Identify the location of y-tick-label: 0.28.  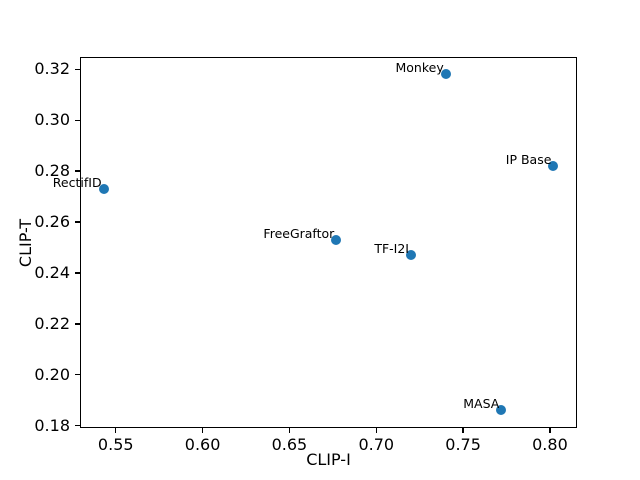
(52, 171).